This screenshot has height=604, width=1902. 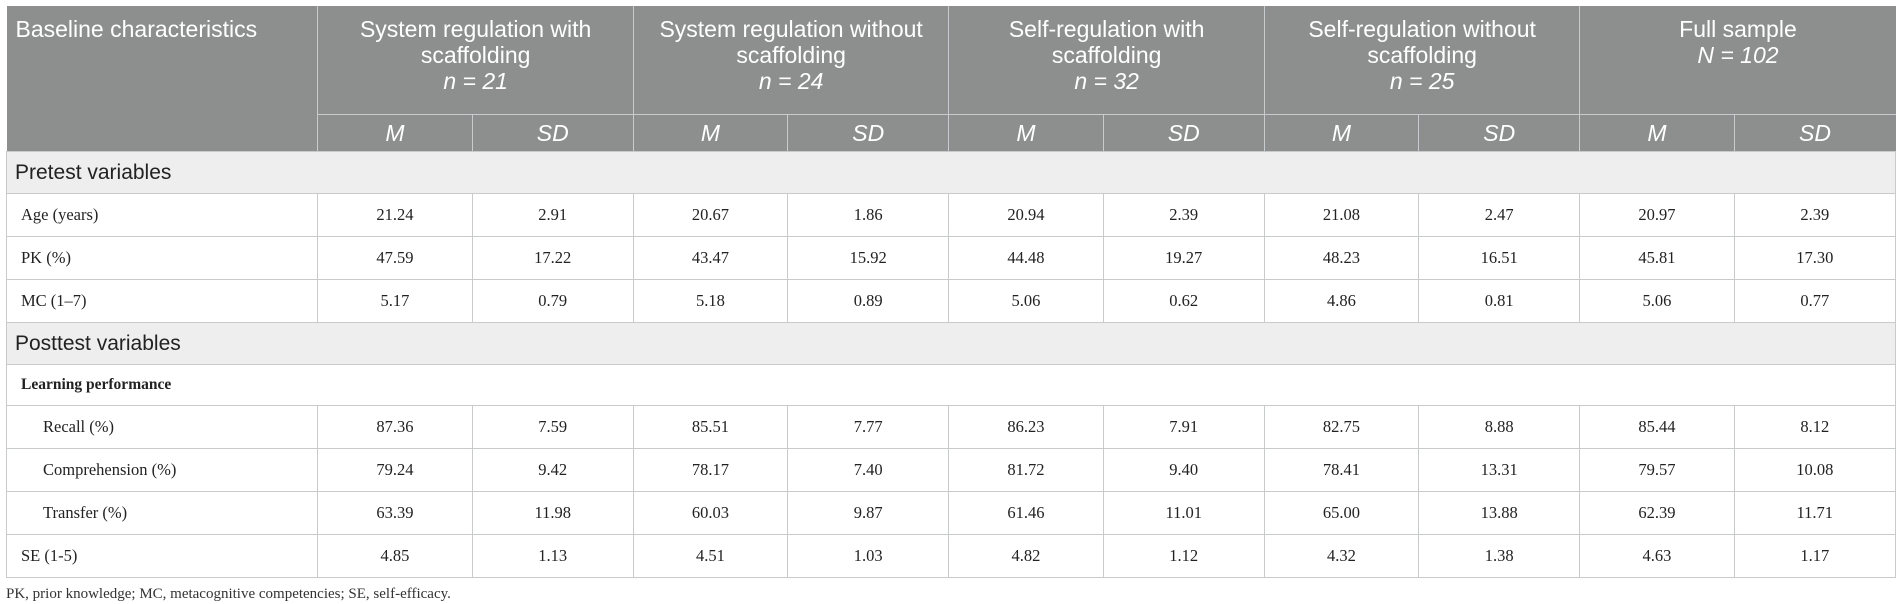 What do you see at coordinates (162, 258) in the screenshot?
I see `row-label: PK (%)` at bounding box center [162, 258].